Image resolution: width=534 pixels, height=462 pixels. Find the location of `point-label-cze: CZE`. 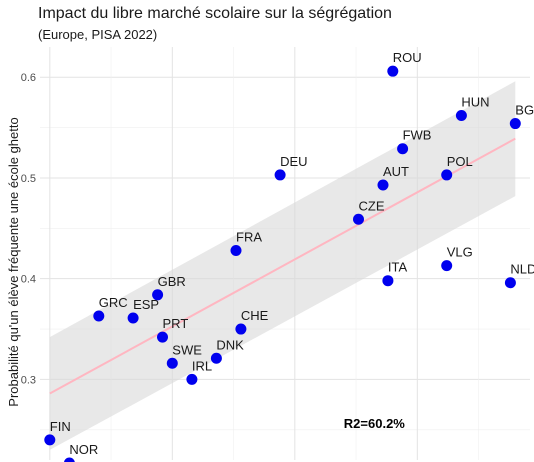

point-label-cze: CZE is located at coordinates (372, 205).